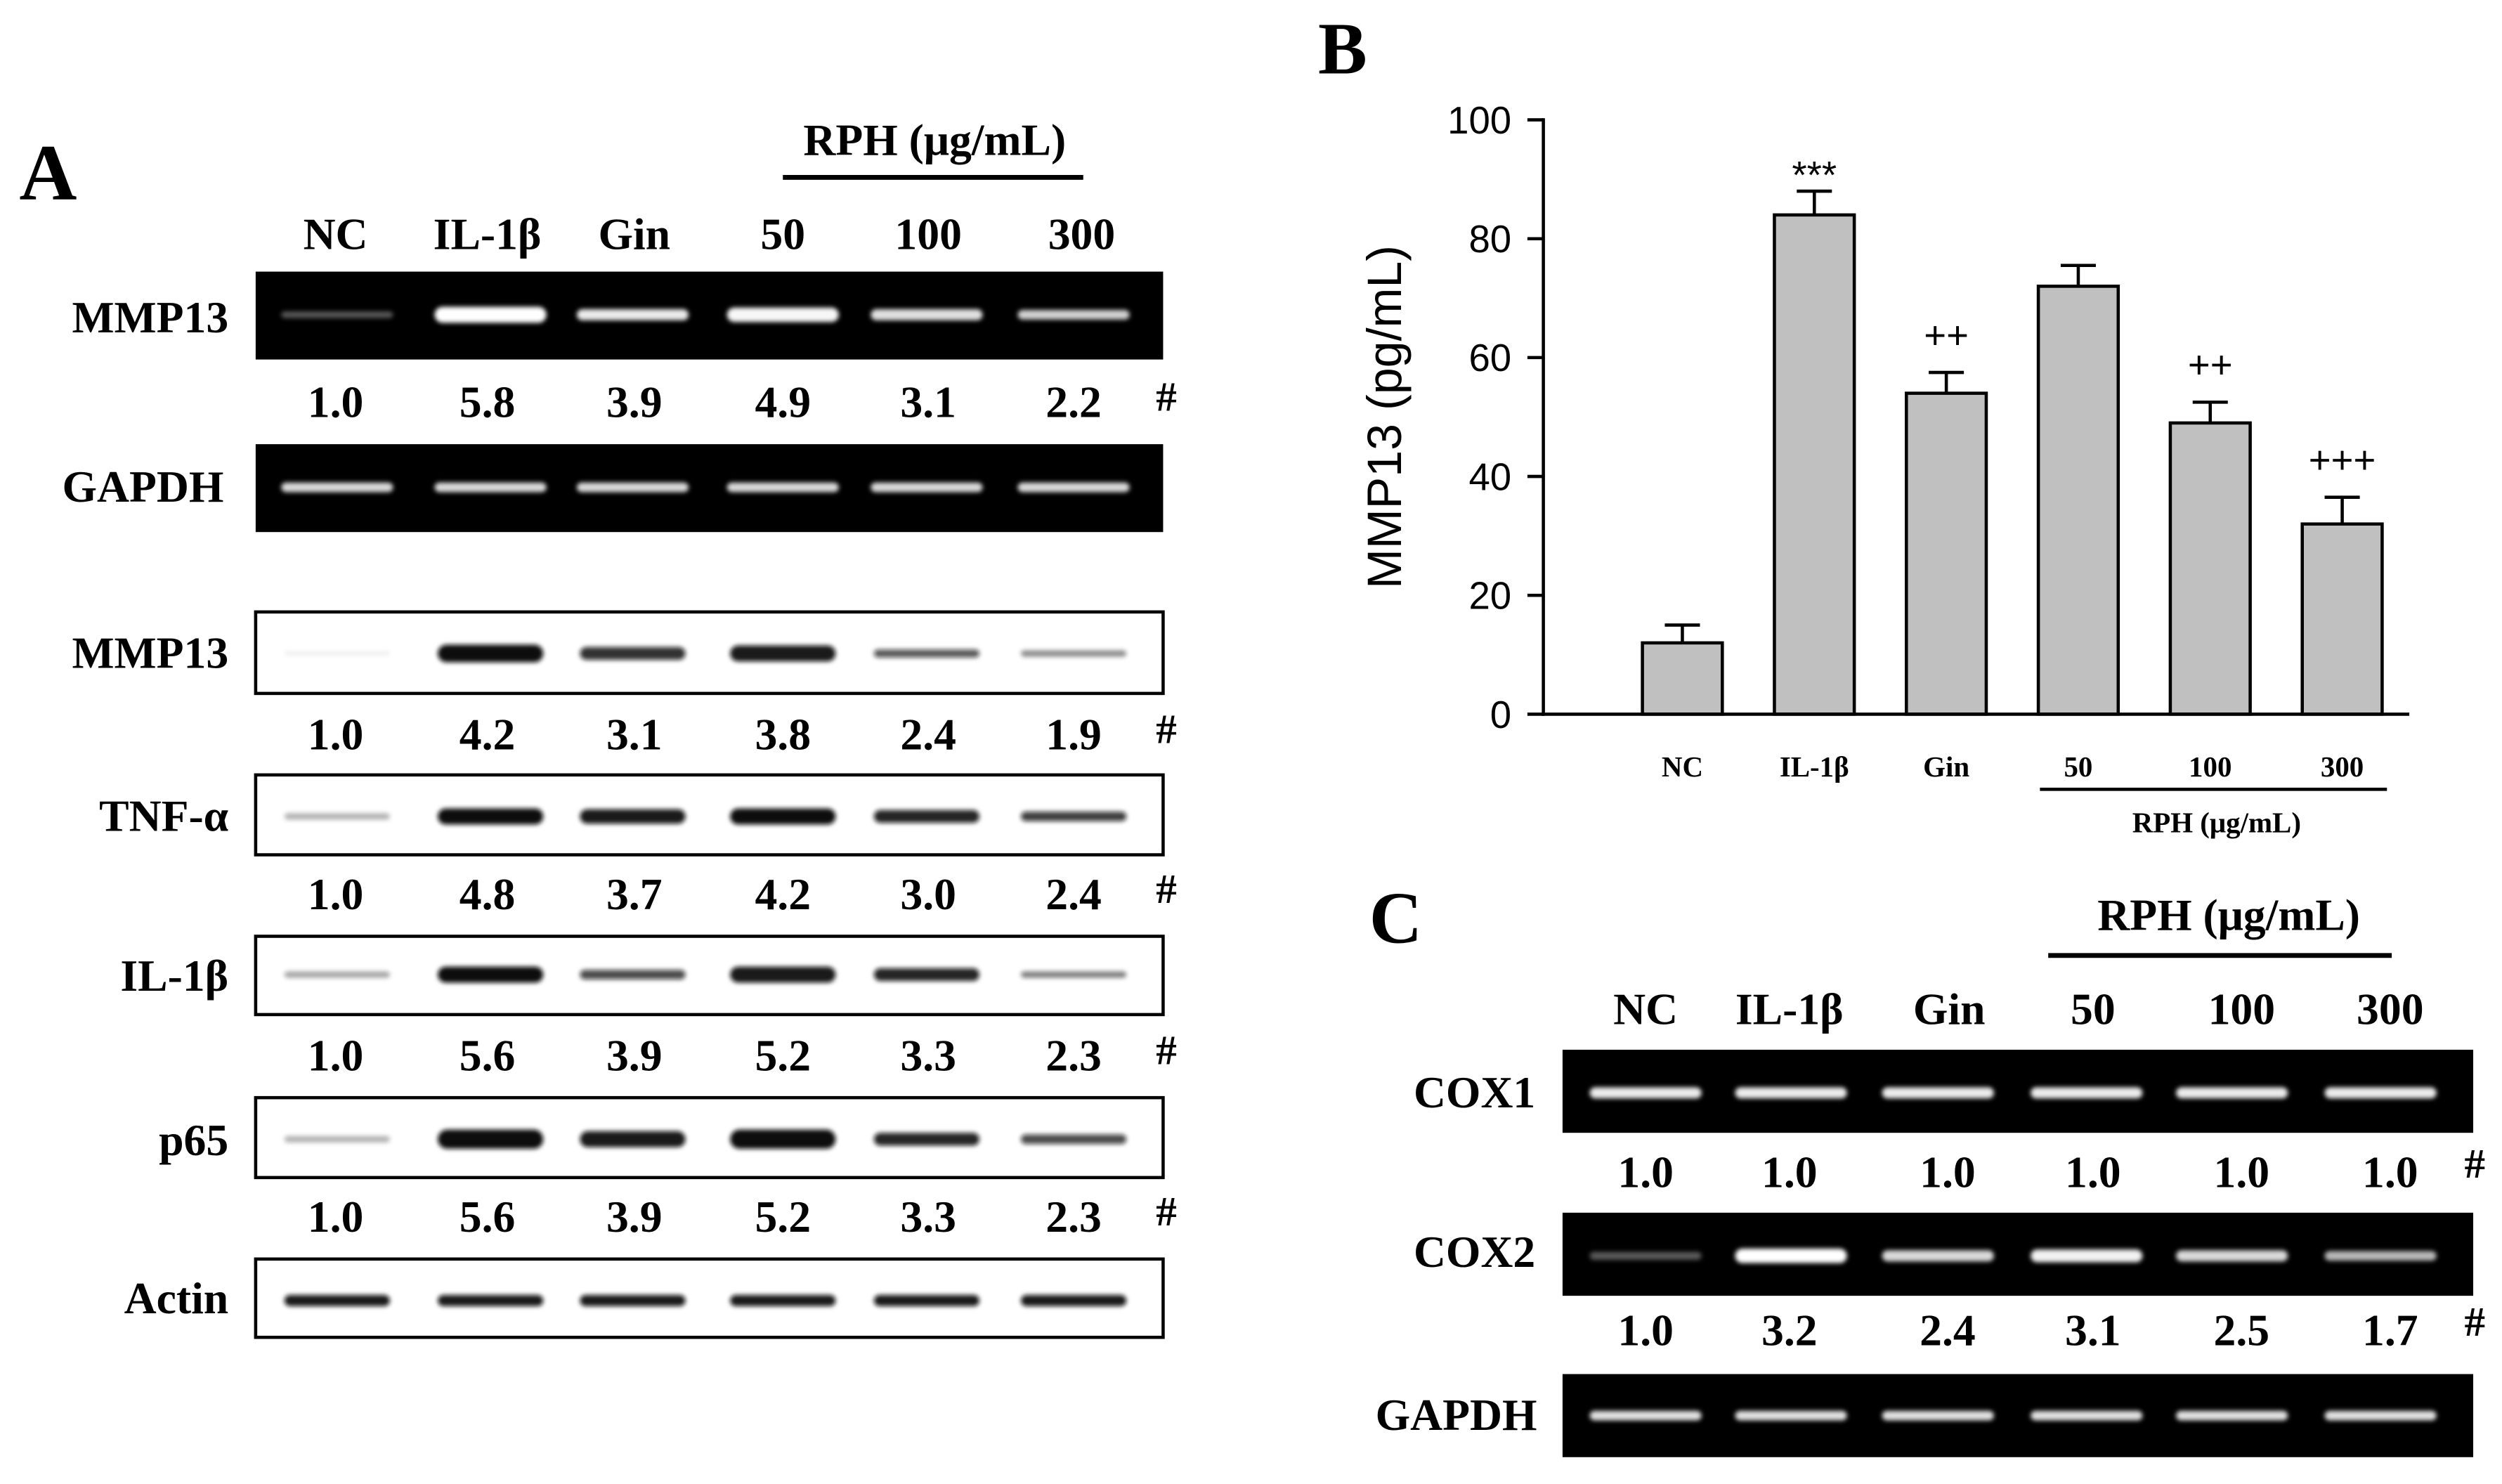 The width and height of the screenshot is (2502, 1484). Describe the element at coordinates (1814, 175) in the screenshot. I see `significance-il-1beta: ***` at that location.